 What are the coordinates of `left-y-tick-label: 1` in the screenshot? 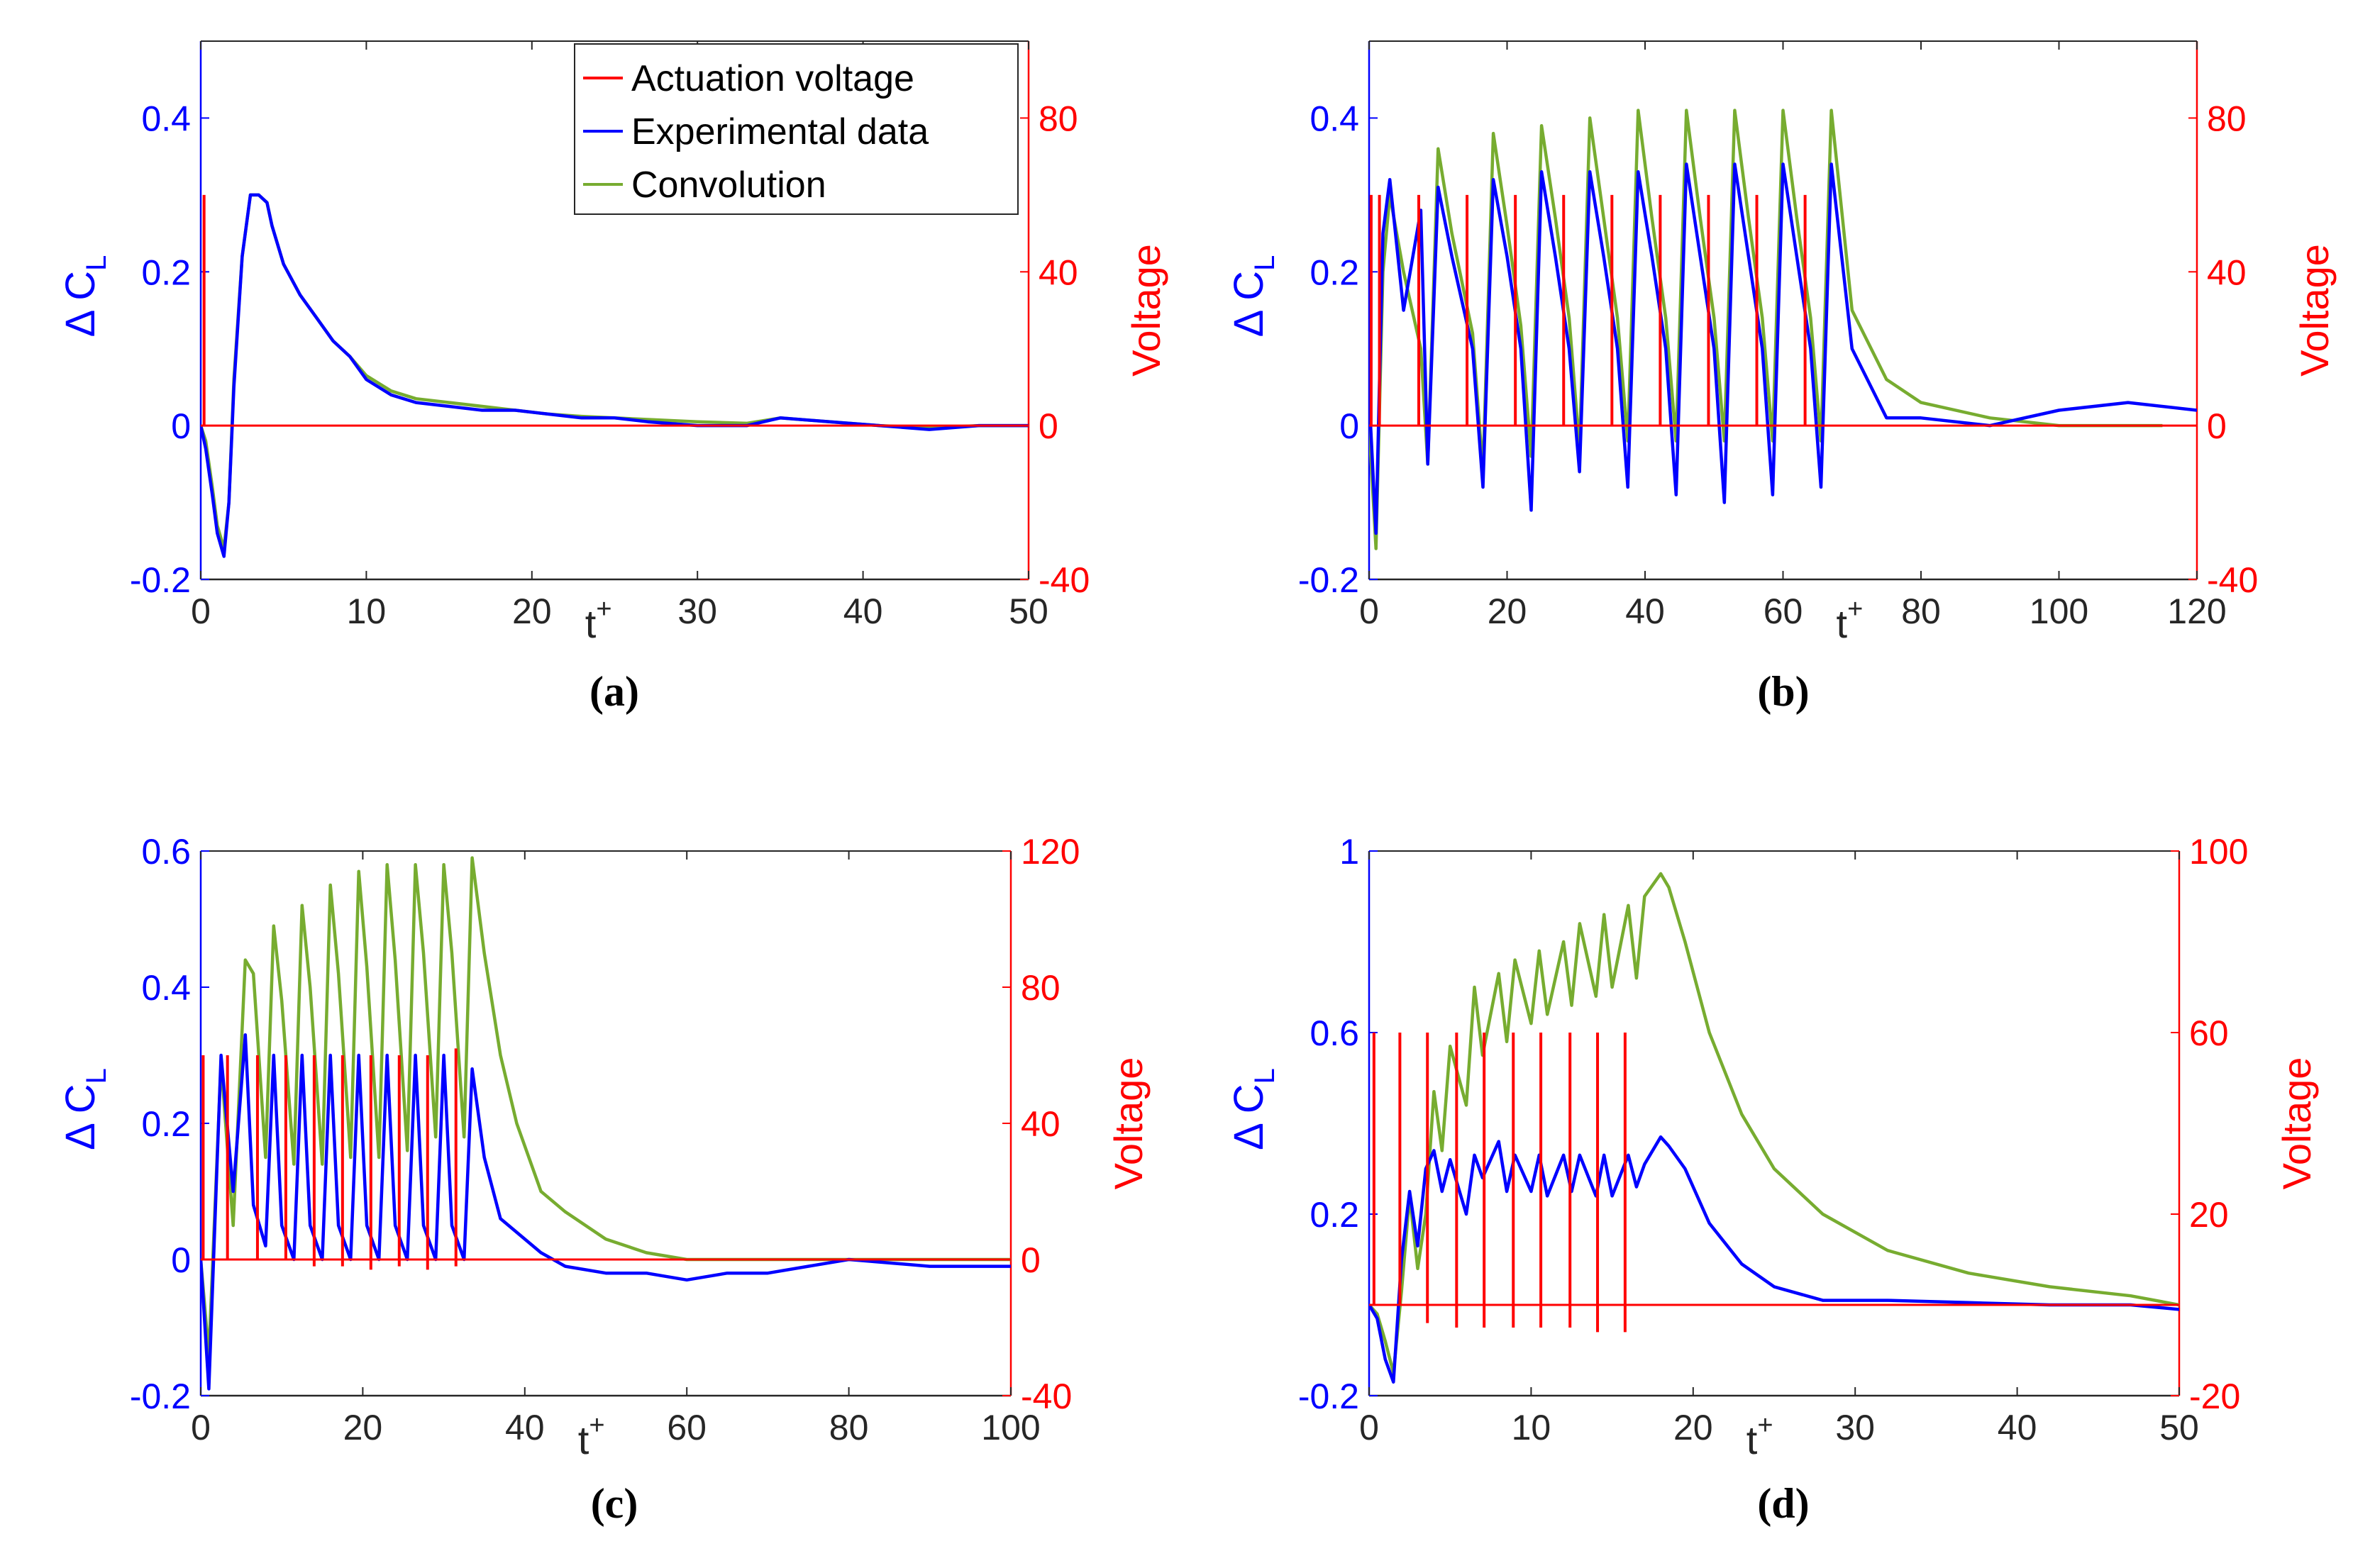 It's located at (1349, 852).